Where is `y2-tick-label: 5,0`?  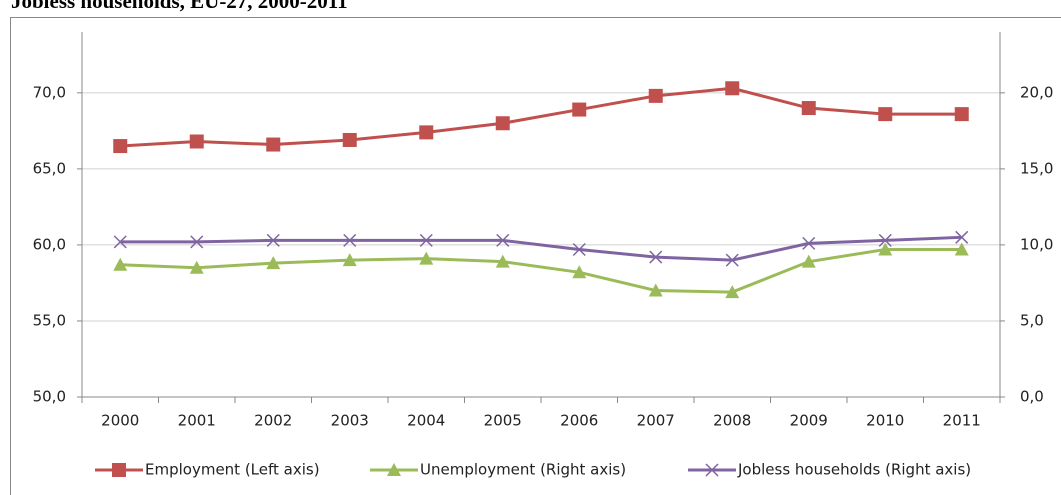
y2-tick-label: 5,0 is located at coordinates (1032, 320).